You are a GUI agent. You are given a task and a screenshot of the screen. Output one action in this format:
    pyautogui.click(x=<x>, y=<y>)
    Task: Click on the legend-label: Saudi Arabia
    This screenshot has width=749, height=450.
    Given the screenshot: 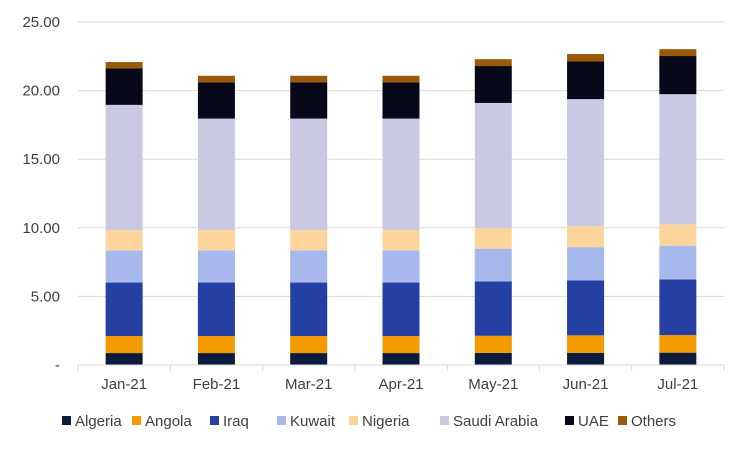 What is the action you would take?
    pyautogui.click(x=496, y=421)
    